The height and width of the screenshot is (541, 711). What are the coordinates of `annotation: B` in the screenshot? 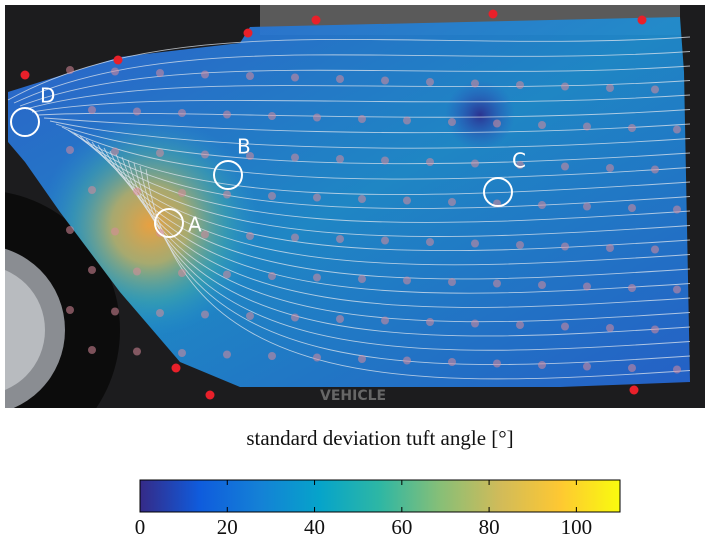 It's located at (244, 147).